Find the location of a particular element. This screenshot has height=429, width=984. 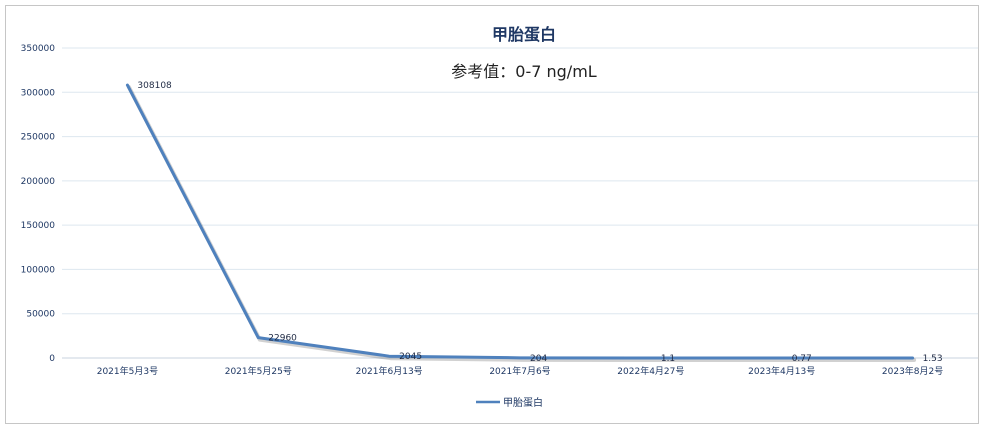

legend-label: 甲胎蛋白 is located at coordinates (523, 402).